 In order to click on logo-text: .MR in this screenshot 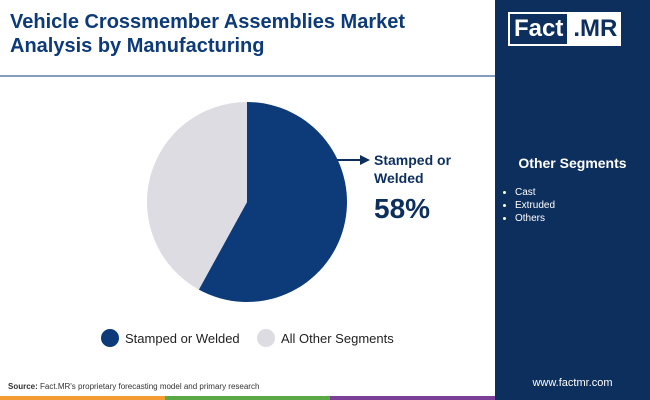, I will do `click(595, 29)`.